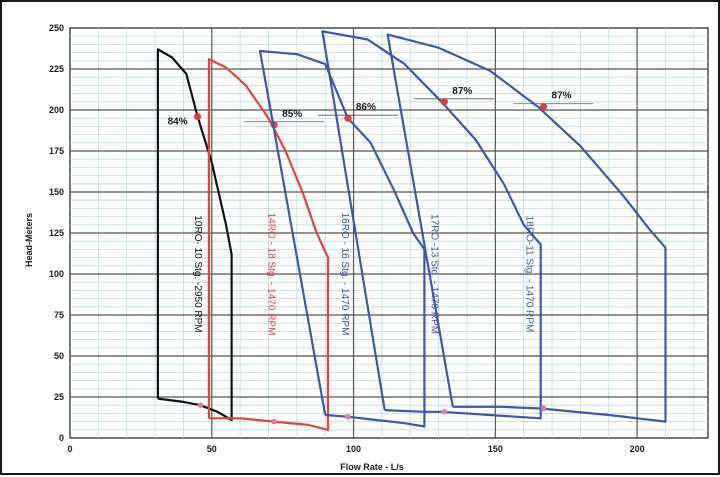  What do you see at coordinates (292, 114) in the screenshot?
I see `efficiency-label: 85%` at bounding box center [292, 114].